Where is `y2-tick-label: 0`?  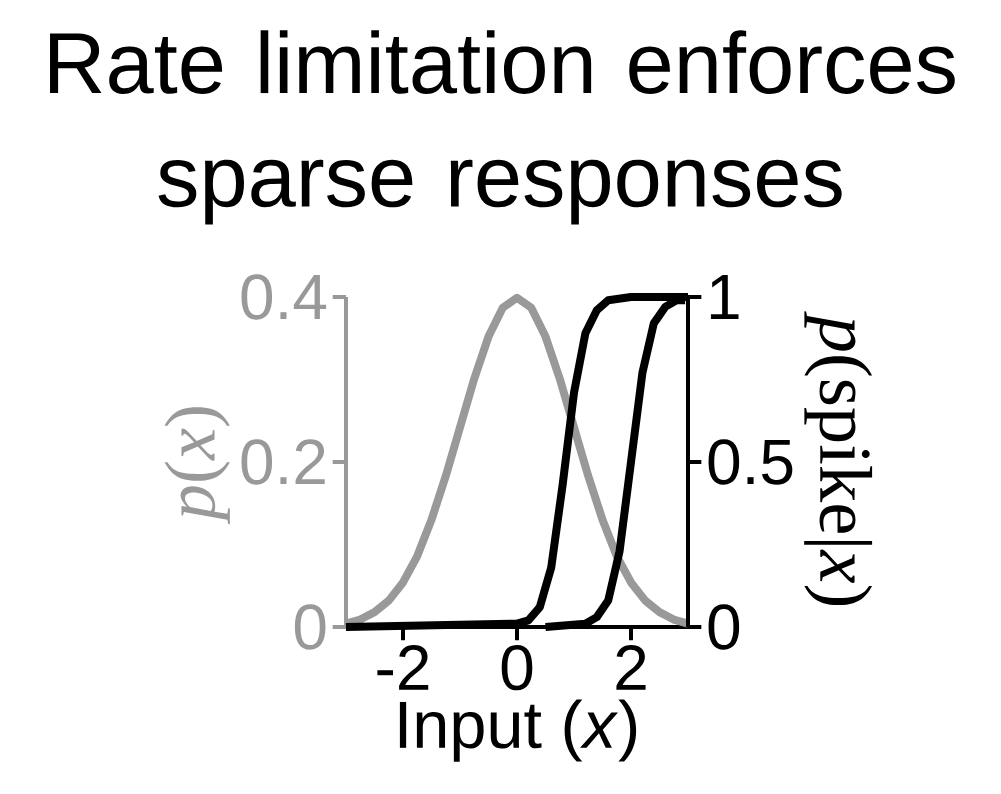 y2-tick-label: 0 is located at coordinates (724, 627).